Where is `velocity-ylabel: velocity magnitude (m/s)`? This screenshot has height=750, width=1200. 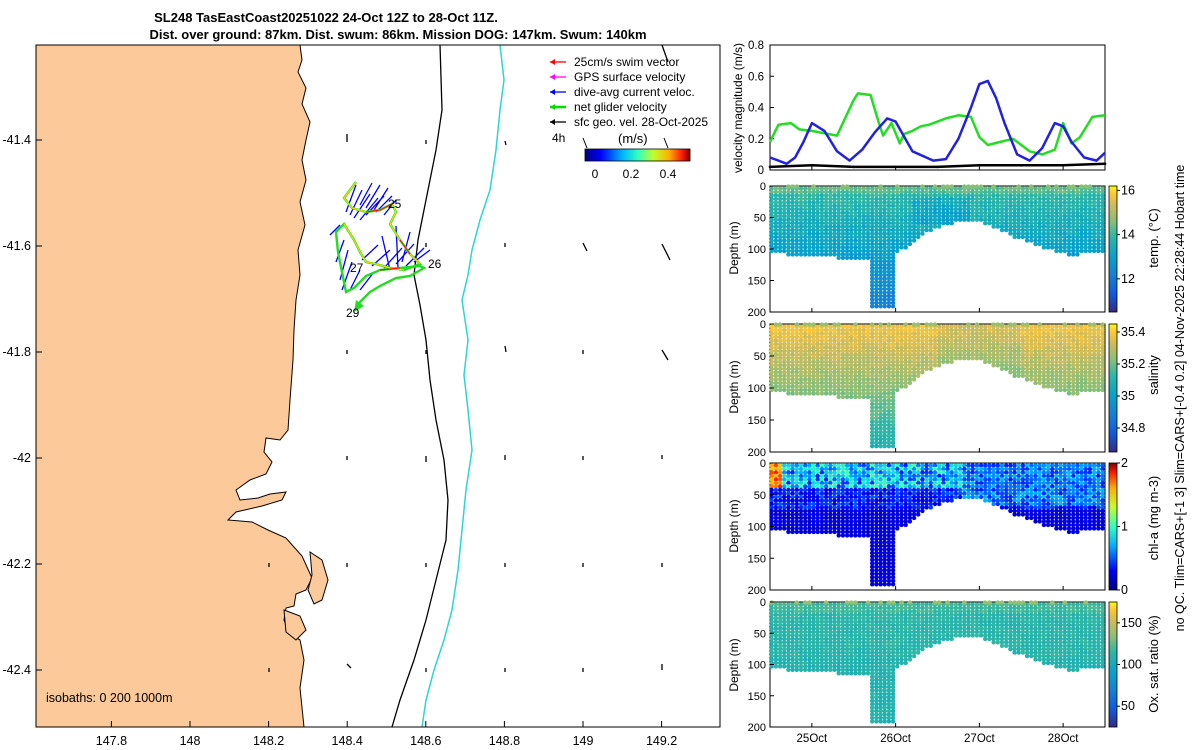
velocity-ylabel: velocity magnitude (m/s) is located at coordinates (738, 108).